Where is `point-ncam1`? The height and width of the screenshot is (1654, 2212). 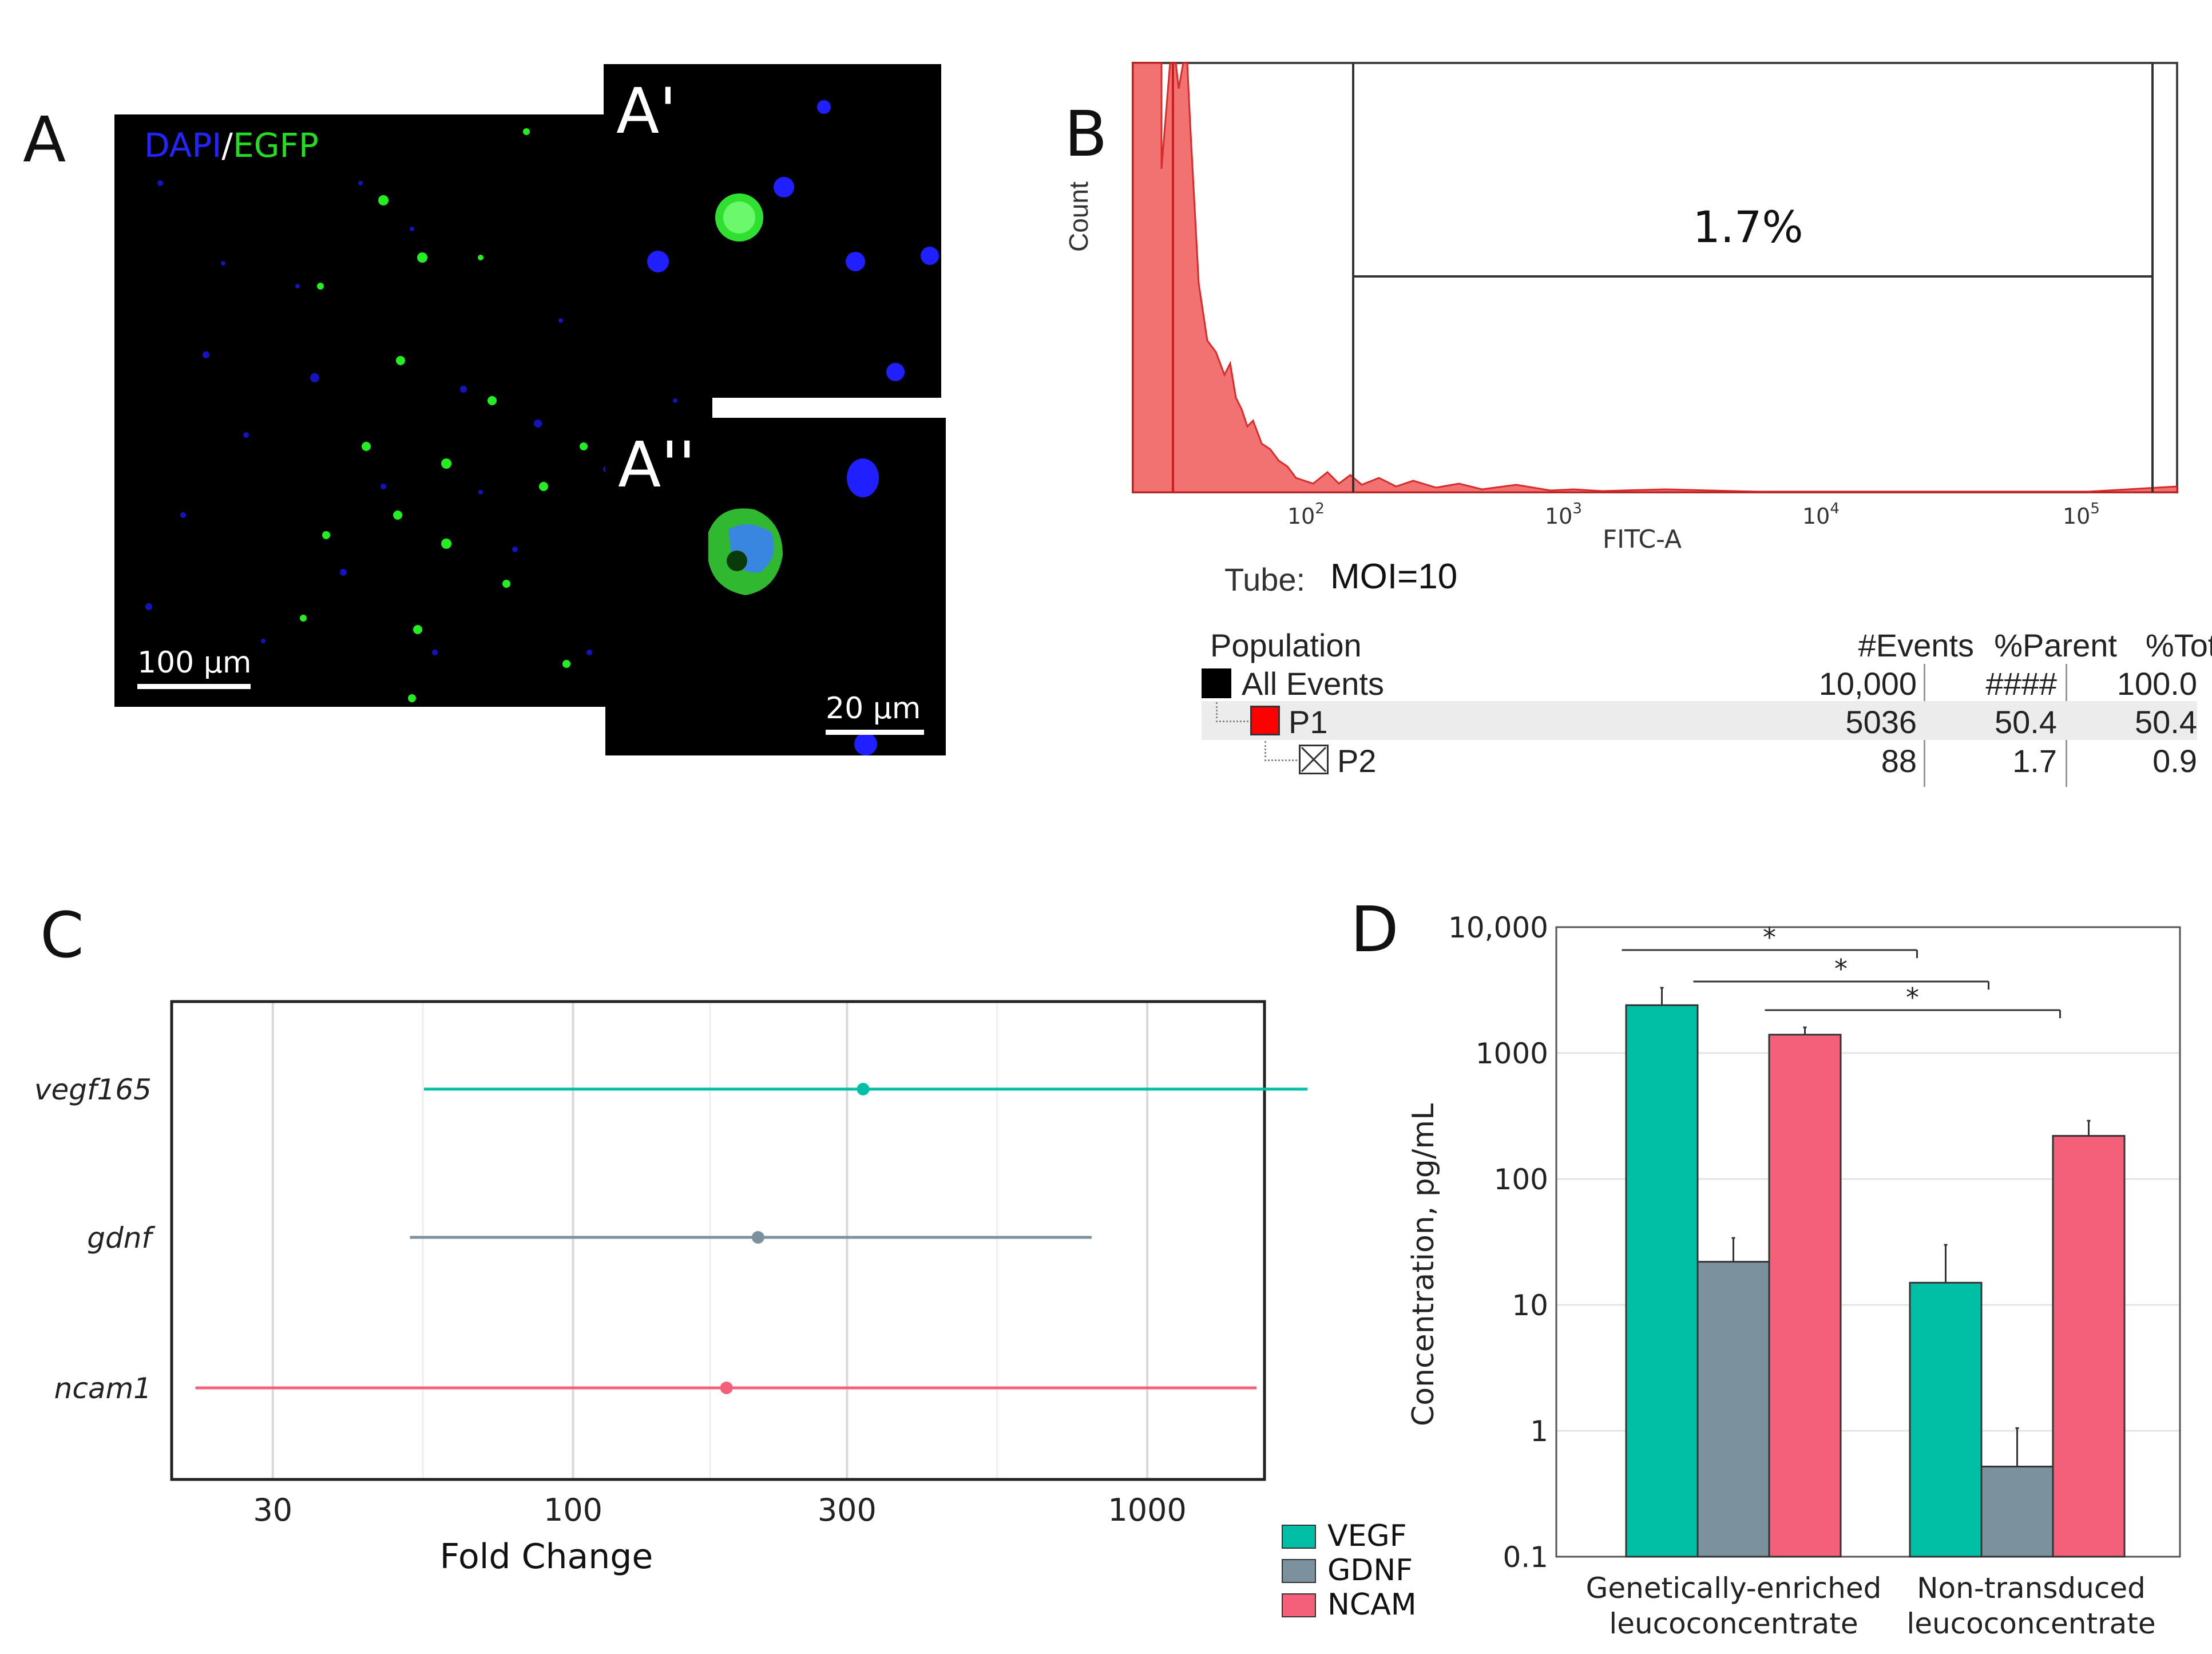 point-ncam1 is located at coordinates (726, 1388).